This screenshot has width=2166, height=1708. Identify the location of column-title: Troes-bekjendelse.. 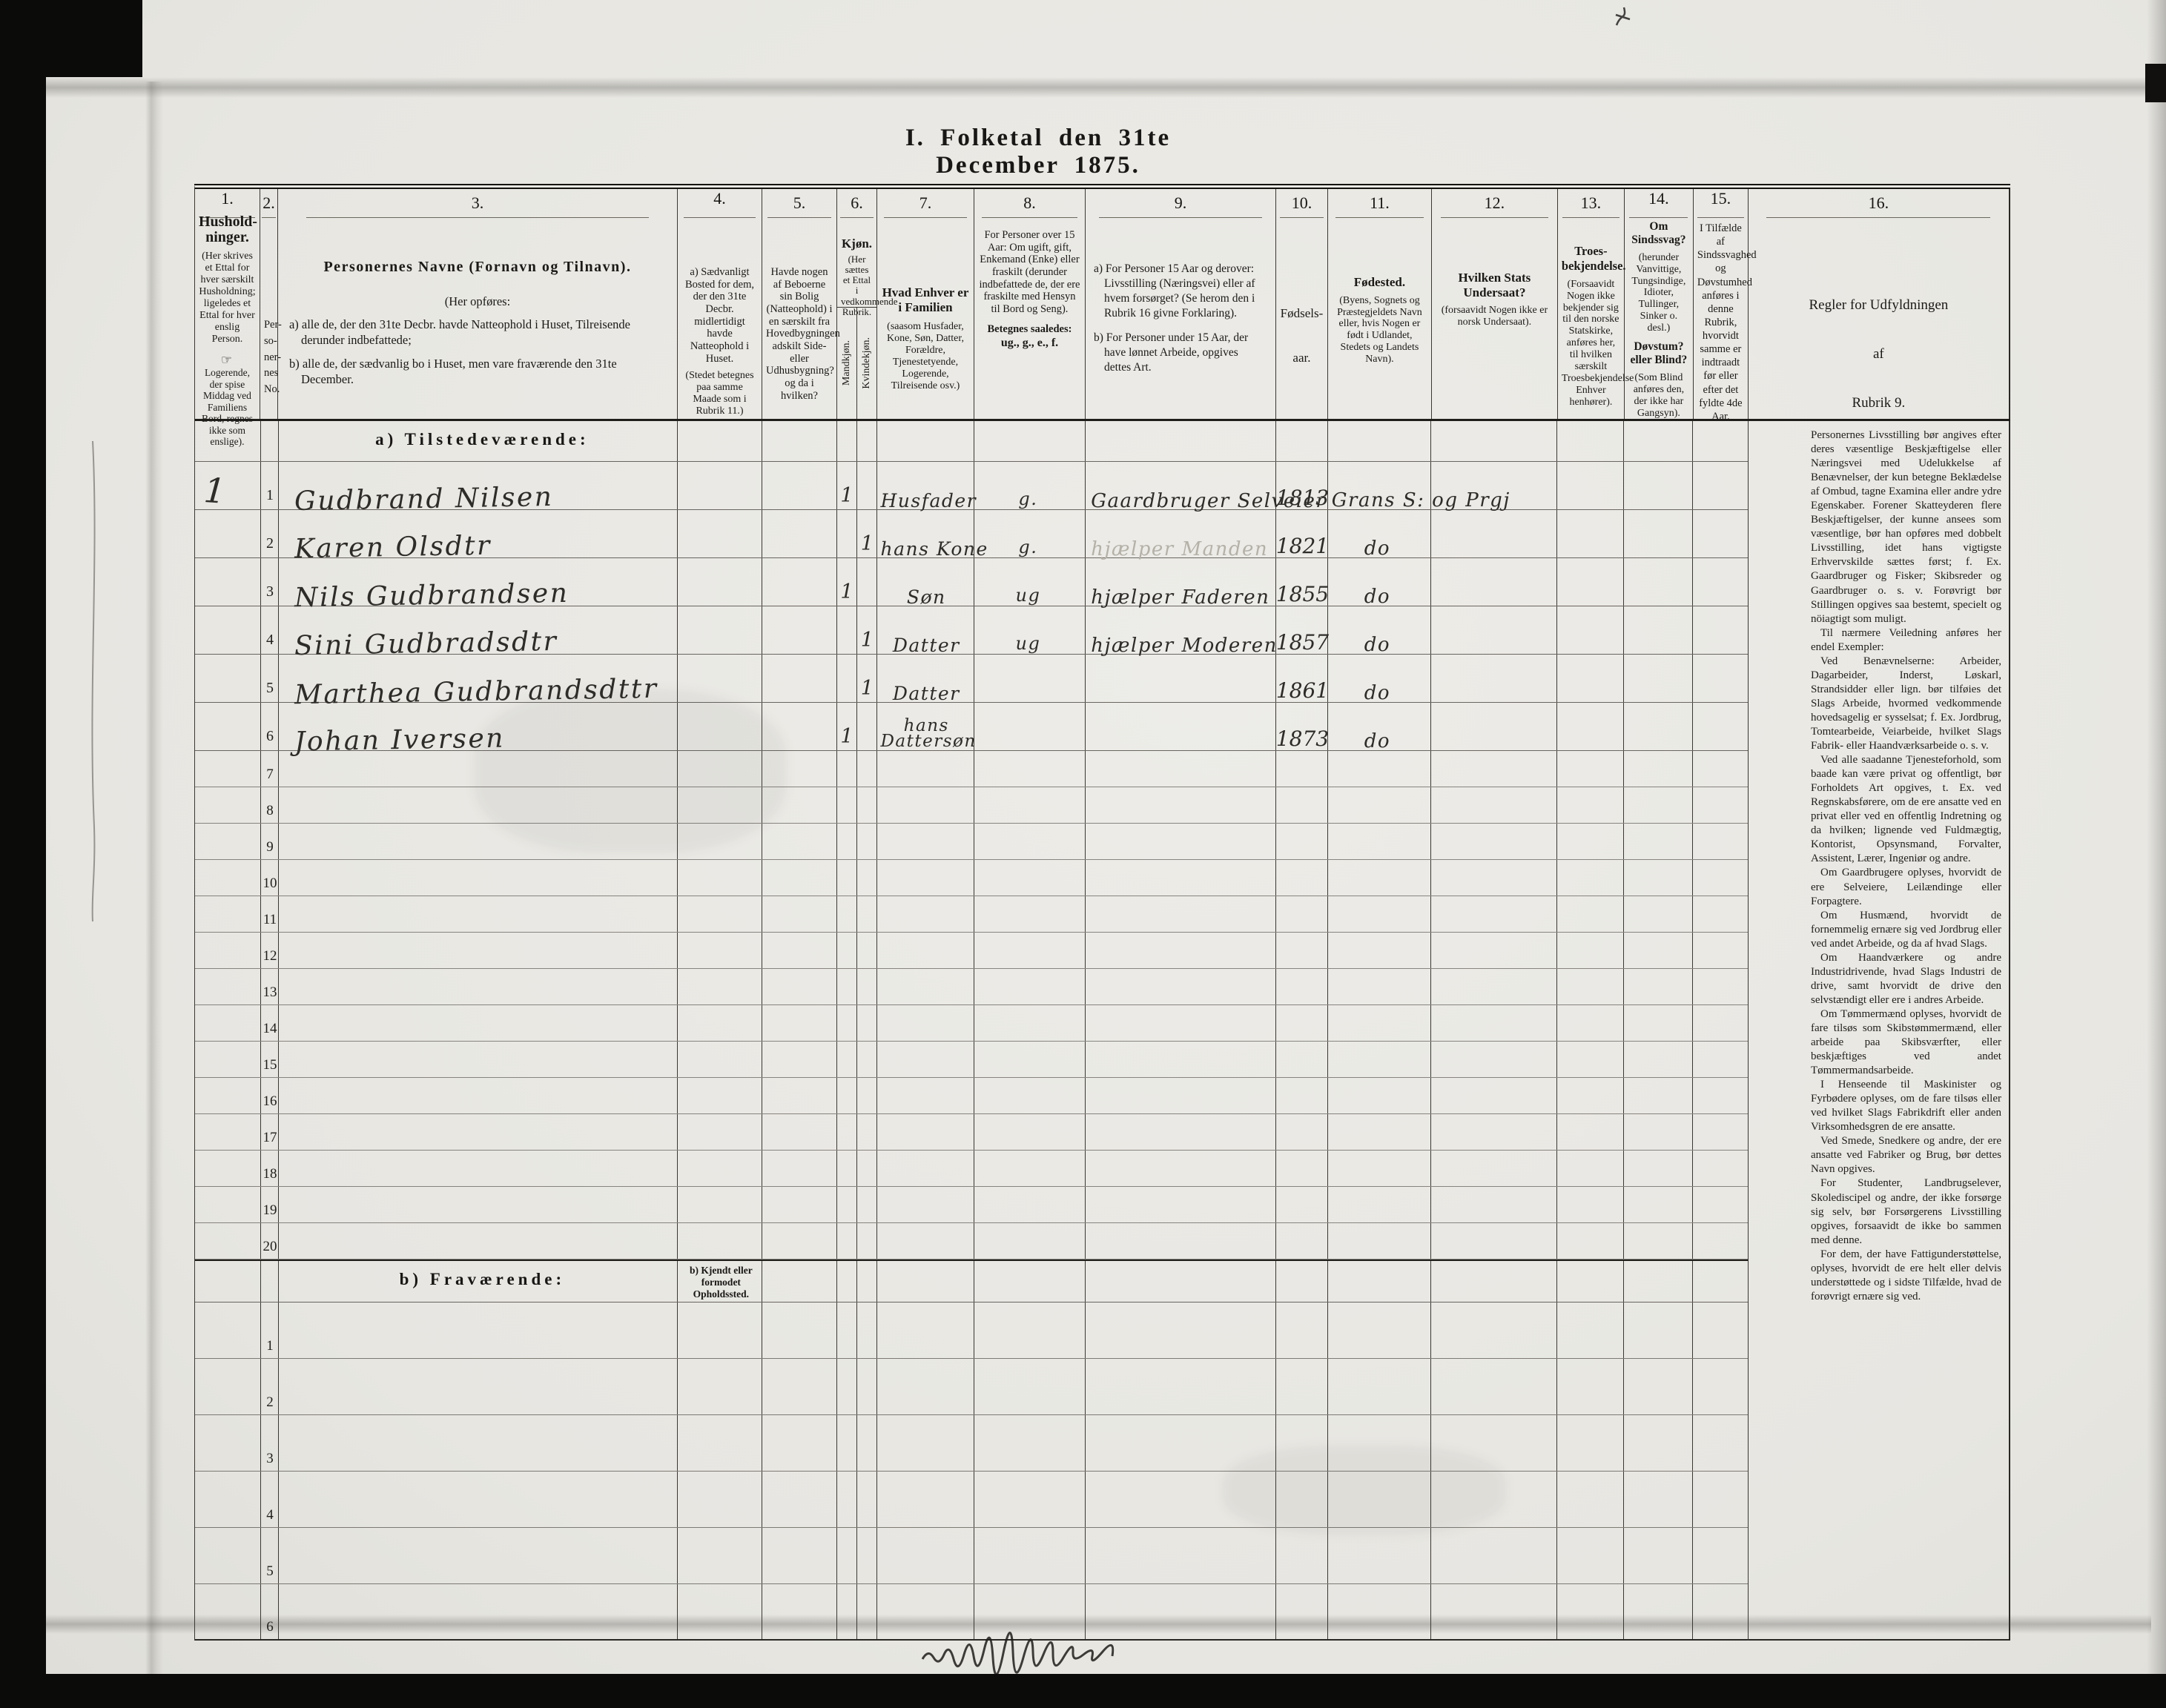
(1593, 258).